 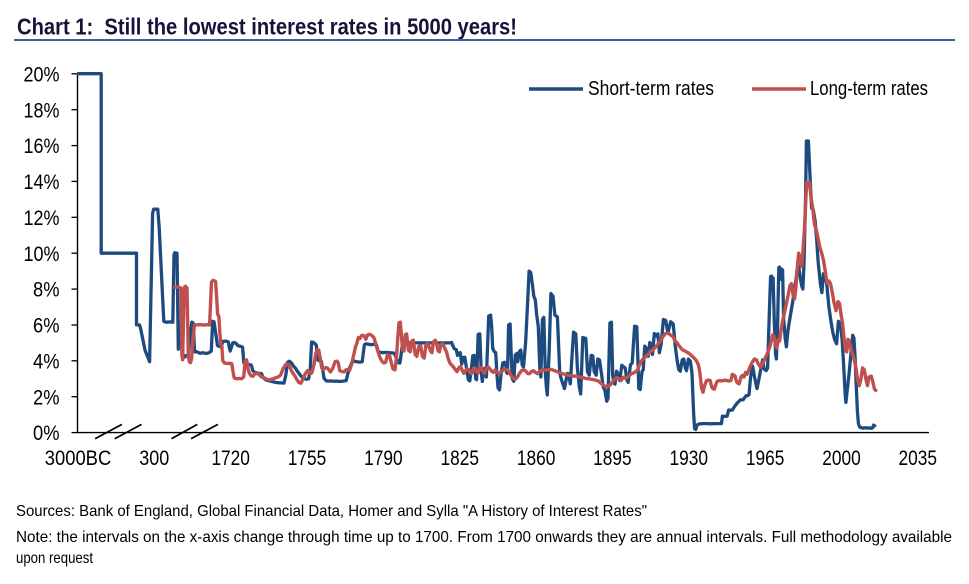 What do you see at coordinates (918, 458) in the screenshot?
I see `svg-text: 2035` at bounding box center [918, 458].